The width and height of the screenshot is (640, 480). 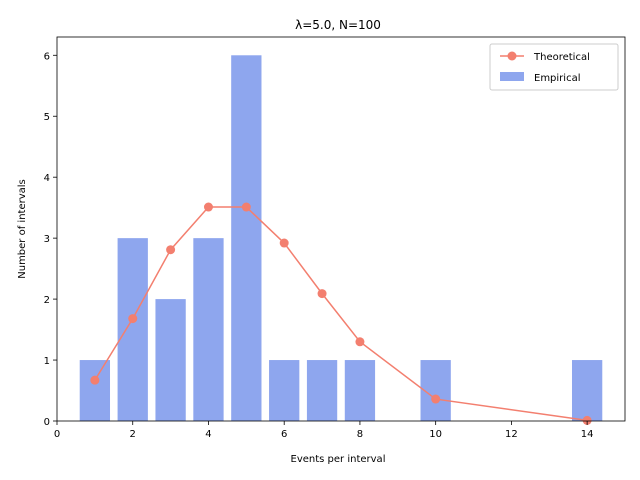 What do you see at coordinates (133, 434) in the screenshot?
I see `x-tick-label: 2` at bounding box center [133, 434].